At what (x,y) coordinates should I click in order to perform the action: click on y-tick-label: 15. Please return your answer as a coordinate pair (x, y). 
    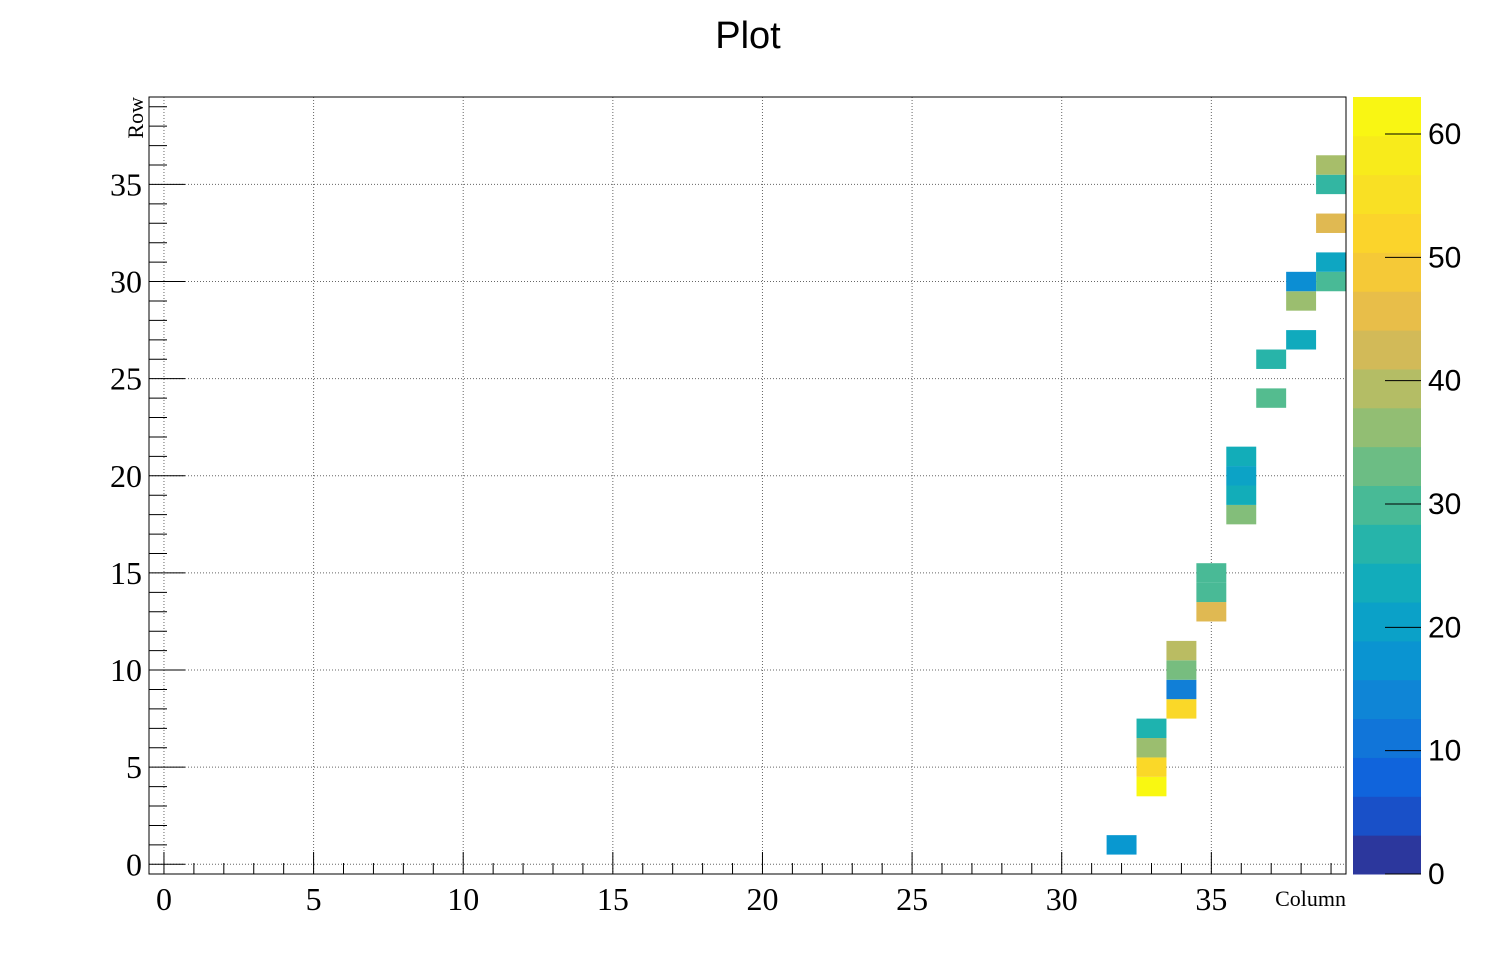
    Looking at the image, I should click on (126, 573).